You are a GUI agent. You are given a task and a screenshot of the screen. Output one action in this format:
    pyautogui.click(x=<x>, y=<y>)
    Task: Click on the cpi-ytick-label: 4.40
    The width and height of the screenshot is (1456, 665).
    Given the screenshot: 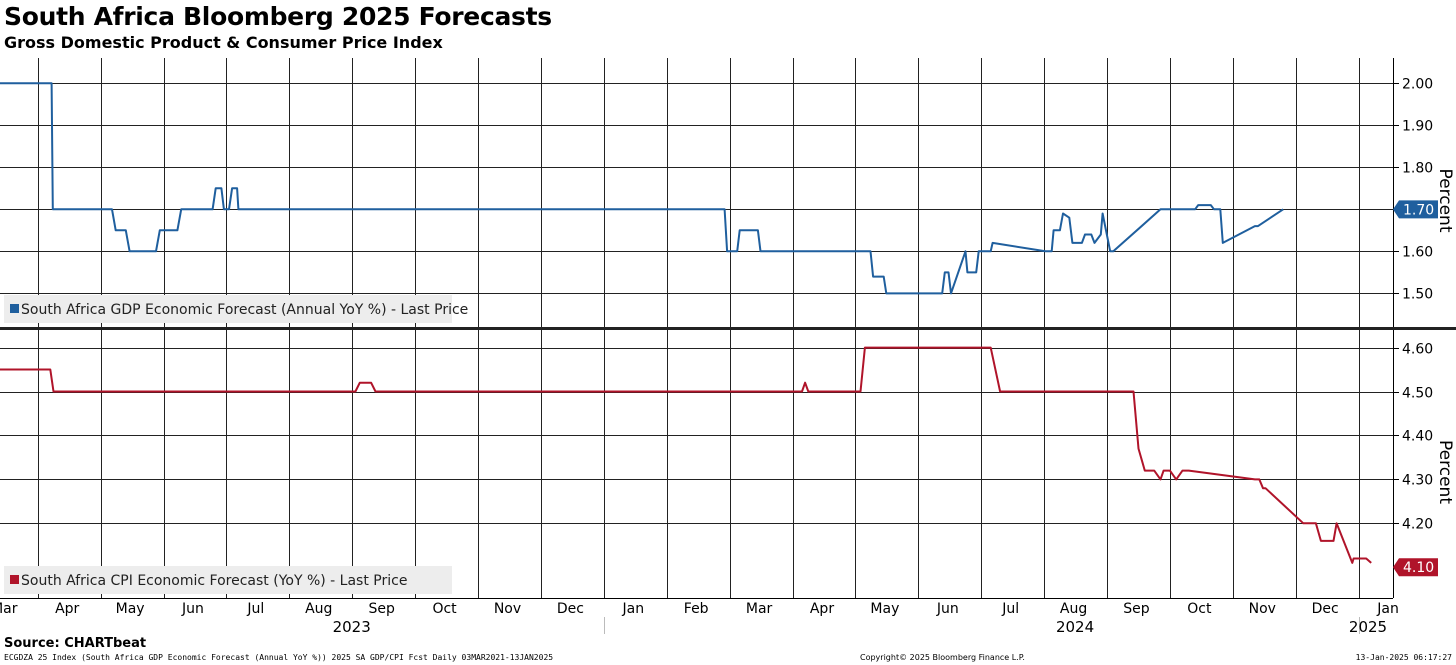 What is the action you would take?
    pyautogui.click(x=1417, y=437)
    